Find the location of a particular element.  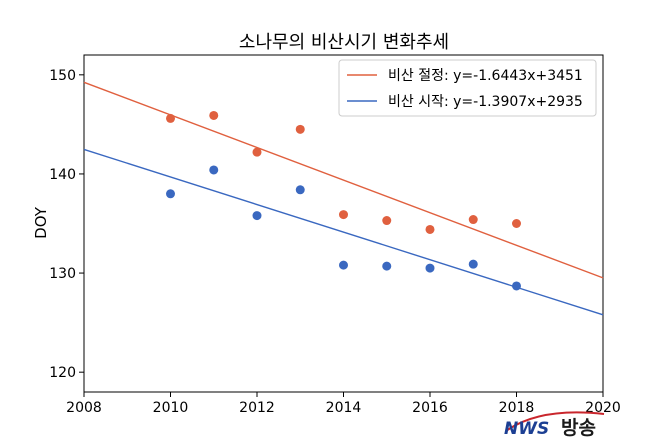

y-tick-label: 130 is located at coordinates (62, 274).